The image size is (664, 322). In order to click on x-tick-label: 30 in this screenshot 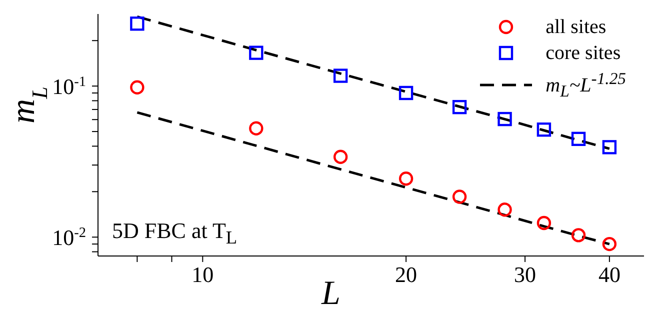, I will do `click(525, 274)`.